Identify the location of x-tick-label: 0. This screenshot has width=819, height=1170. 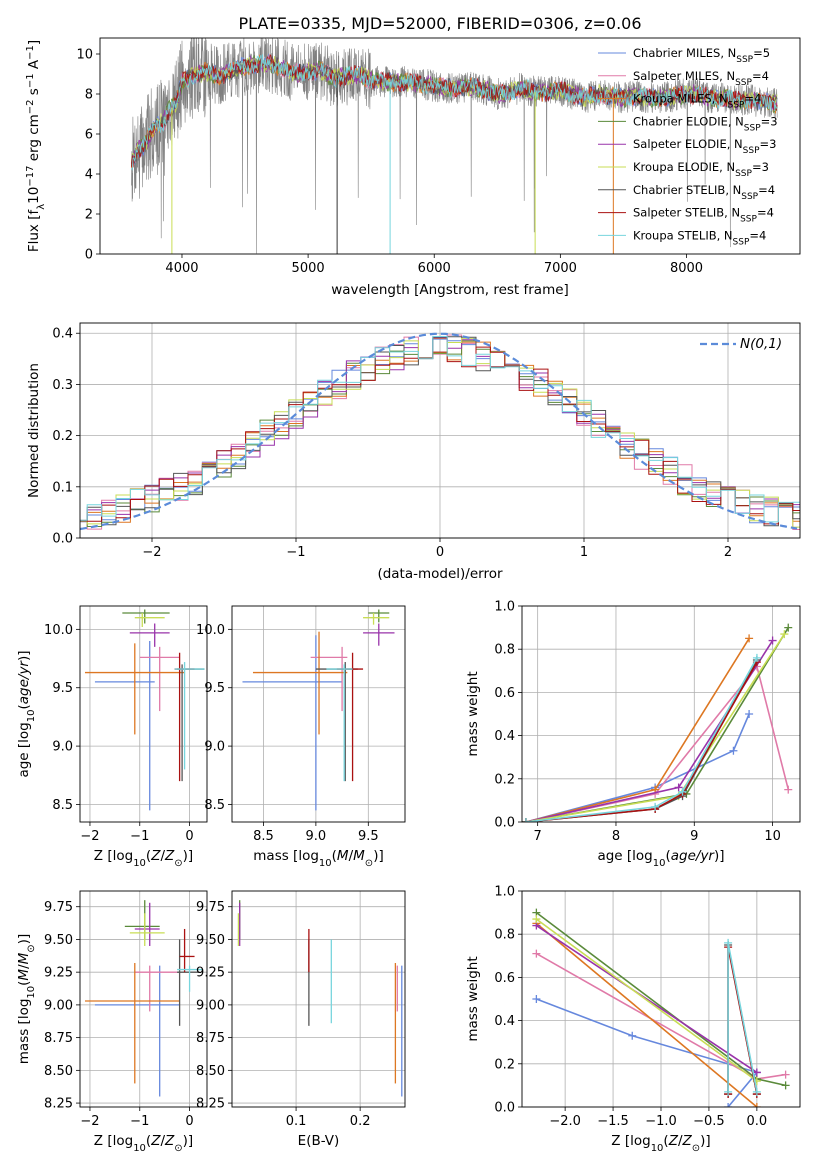
(189, 836).